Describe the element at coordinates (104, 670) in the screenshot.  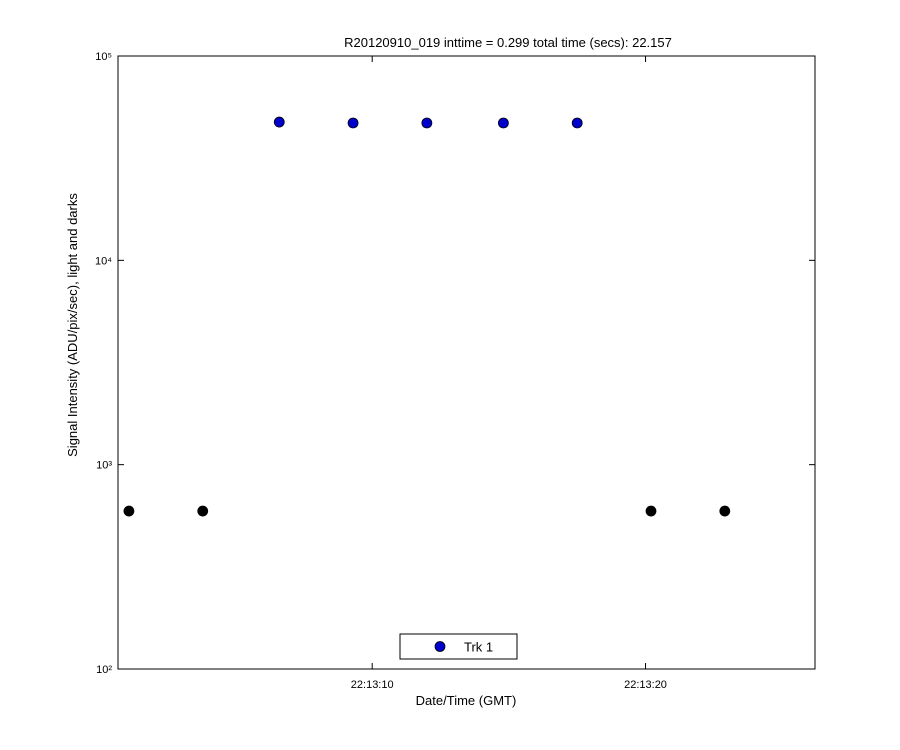
I see `y-tick-label: 10²` at that location.